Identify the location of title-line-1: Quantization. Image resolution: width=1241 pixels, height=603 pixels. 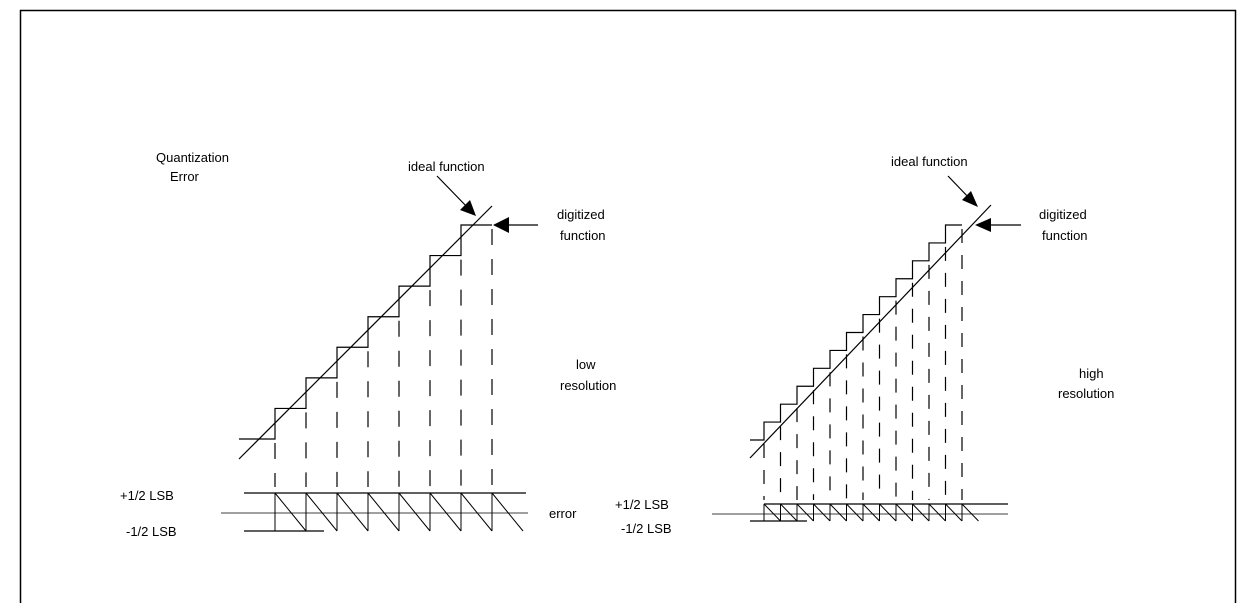
(192, 157).